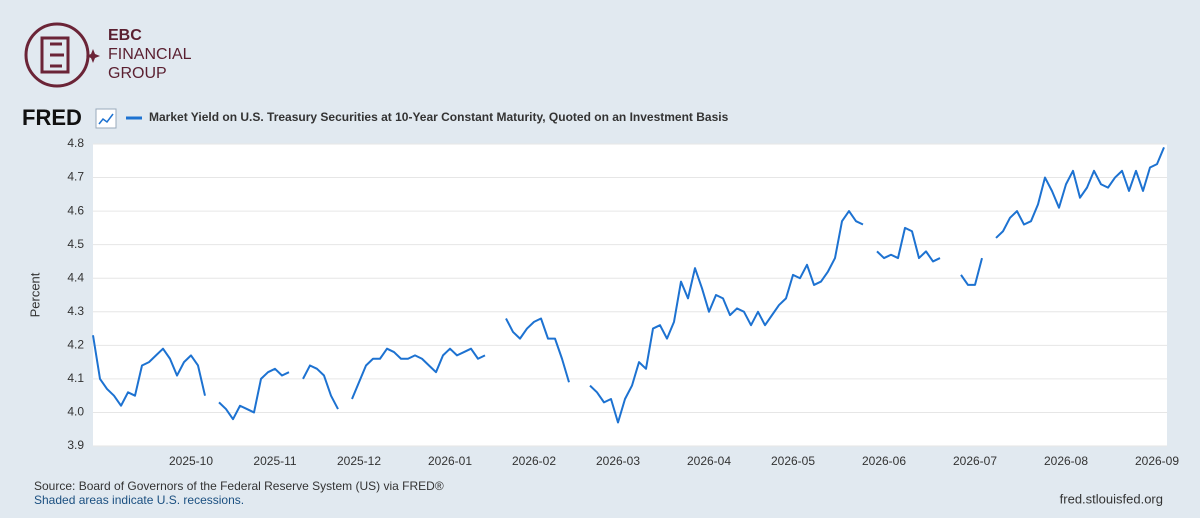  I want to click on brand-logo: EBC FINANCIAL GROUP, so click(108, 55).